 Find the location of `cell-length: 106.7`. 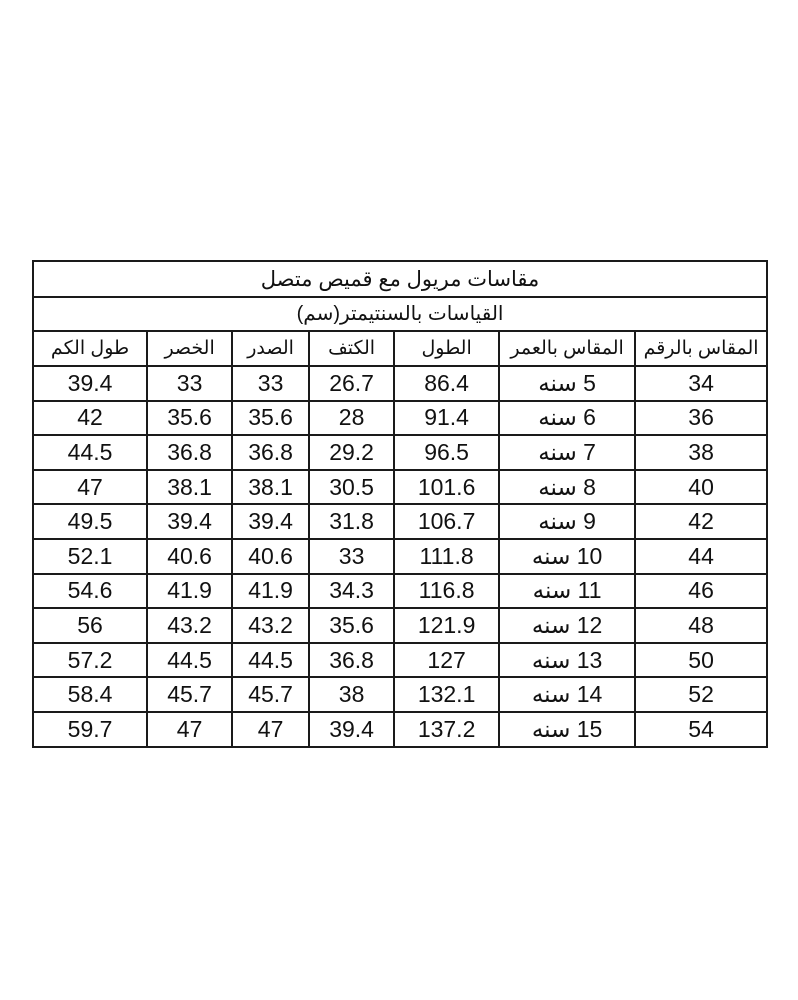

cell-length: 106.7 is located at coordinates (447, 521).